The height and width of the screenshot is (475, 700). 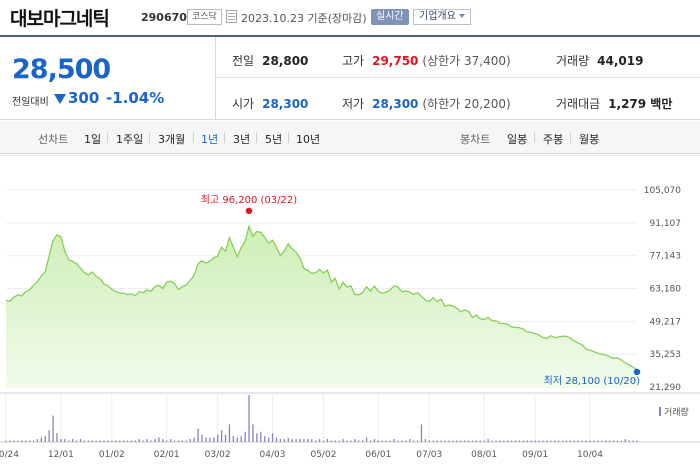 What do you see at coordinates (466, 104) in the screenshot?
I see `lower-limit: (하한가 20,200)` at bounding box center [466, 104].